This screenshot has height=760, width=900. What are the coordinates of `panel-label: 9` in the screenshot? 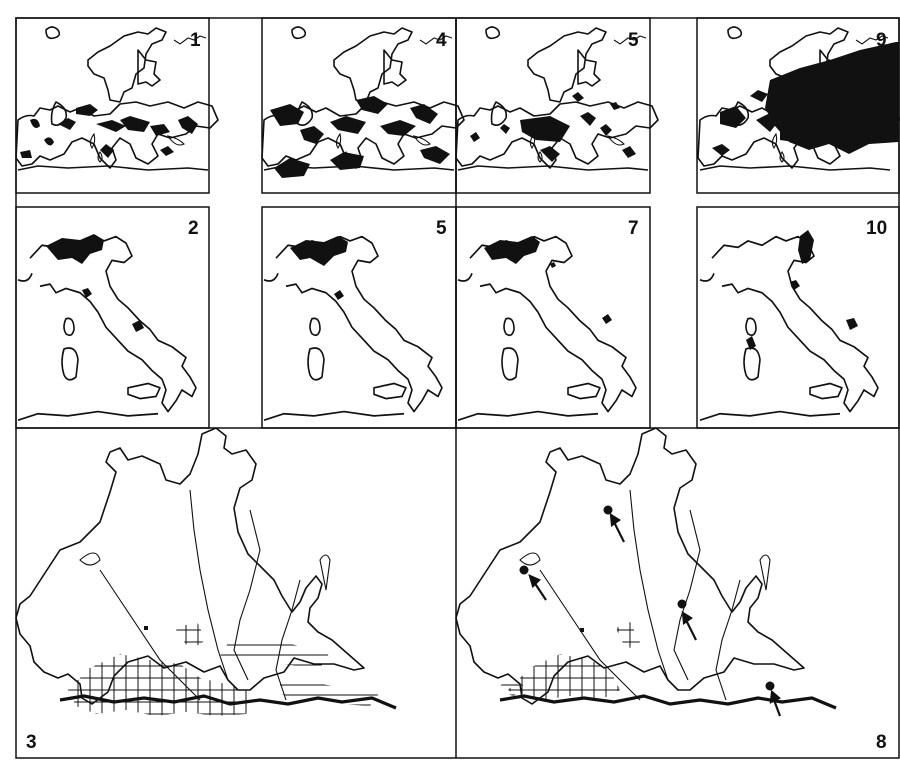 It's located at (881, 40).